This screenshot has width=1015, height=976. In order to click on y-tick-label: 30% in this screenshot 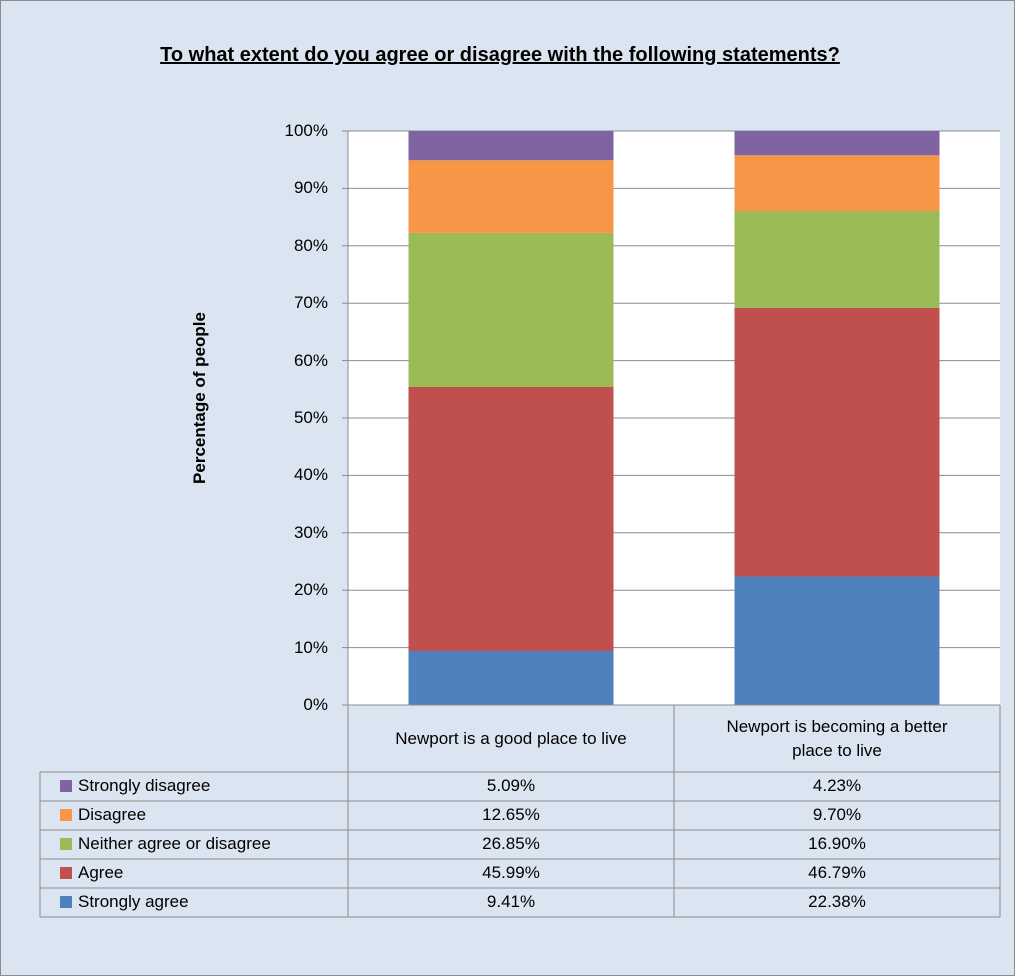, I will do `click(310, 532)`.